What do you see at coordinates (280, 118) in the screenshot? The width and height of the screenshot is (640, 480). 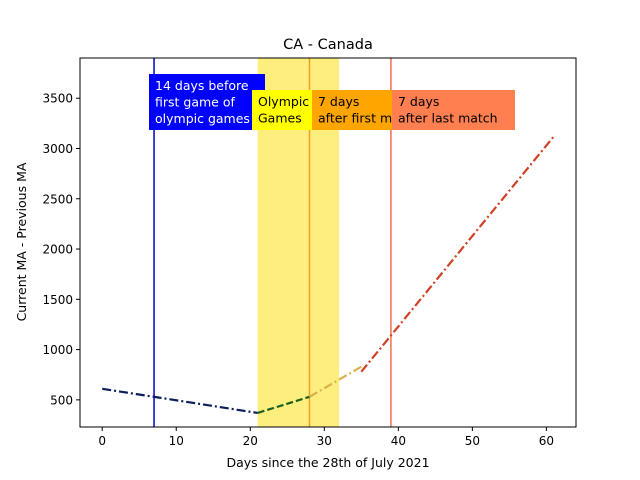 I see `annotation-line-1-1: Games` at bounding box center [280, 118].